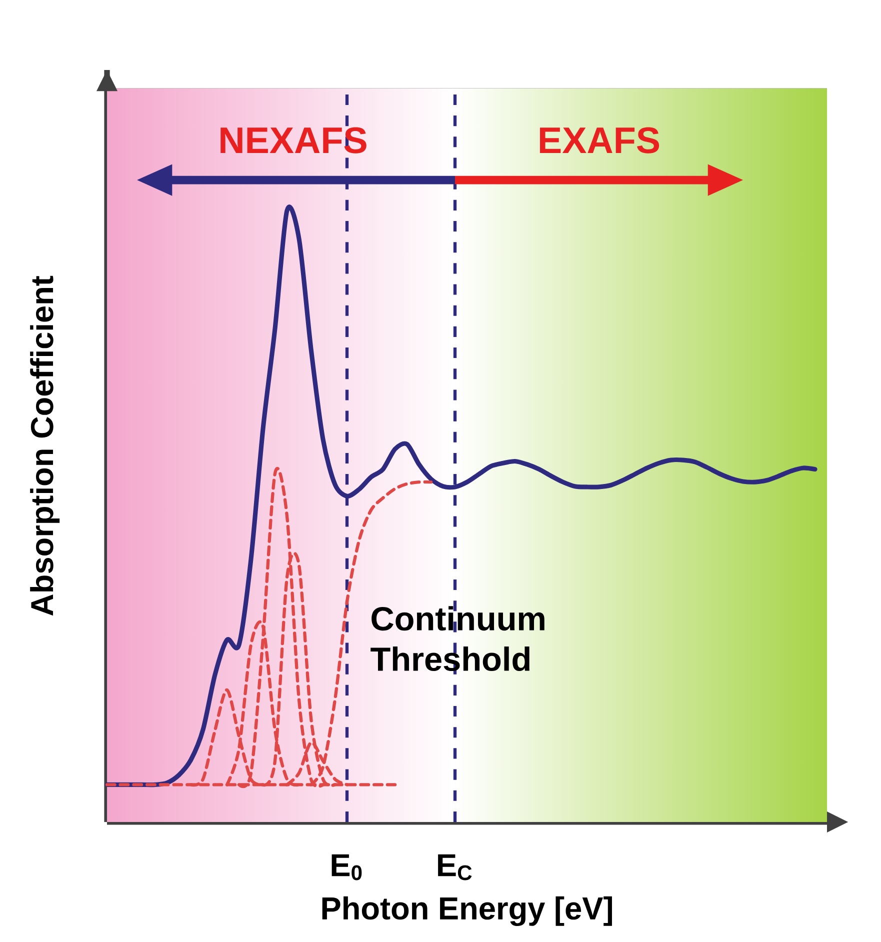  What do you see at coordinates (467, 911) in the screenshot?
I see `x-axis-title: Photon Energy [eV]` at bounding box center [467, 911].